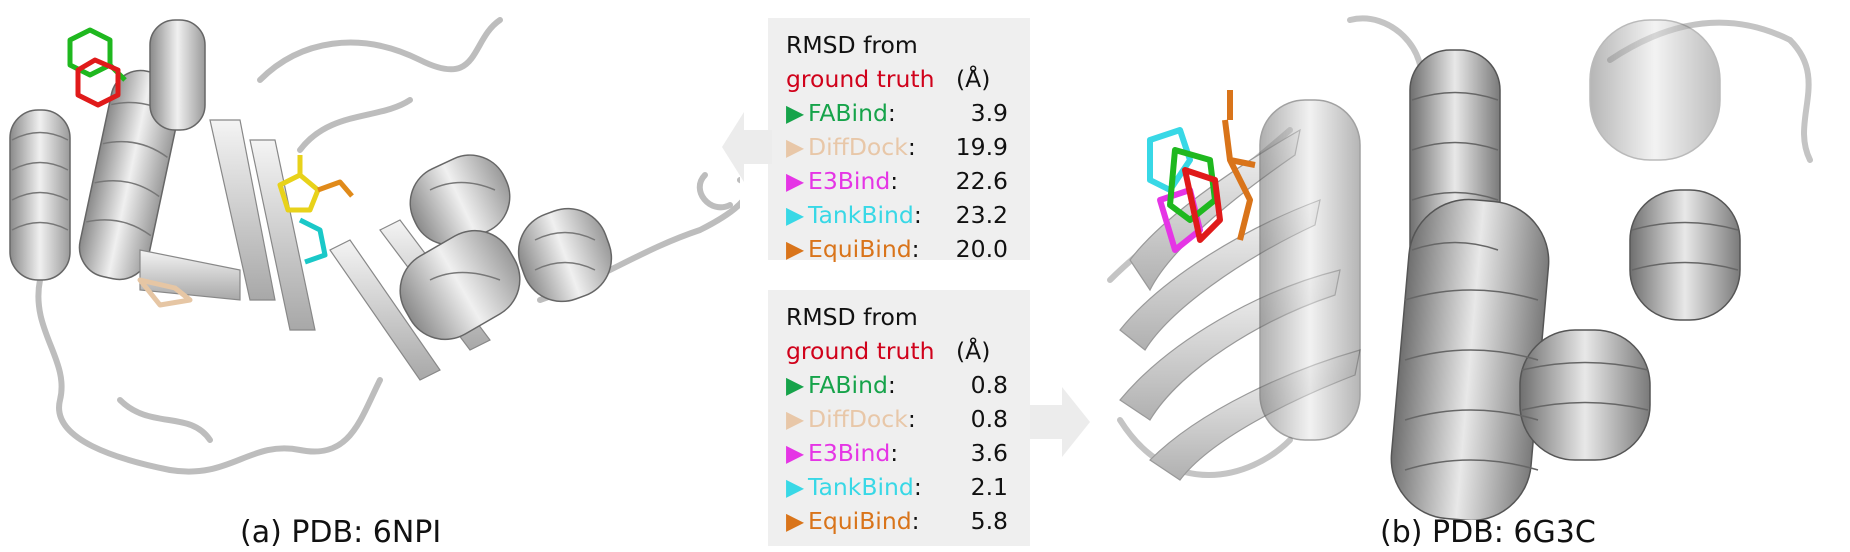  What do you see at coordinates (989, 113) in the screenshot?
I see `rmsd-value: 3.9` at bounding box center [989, 113].